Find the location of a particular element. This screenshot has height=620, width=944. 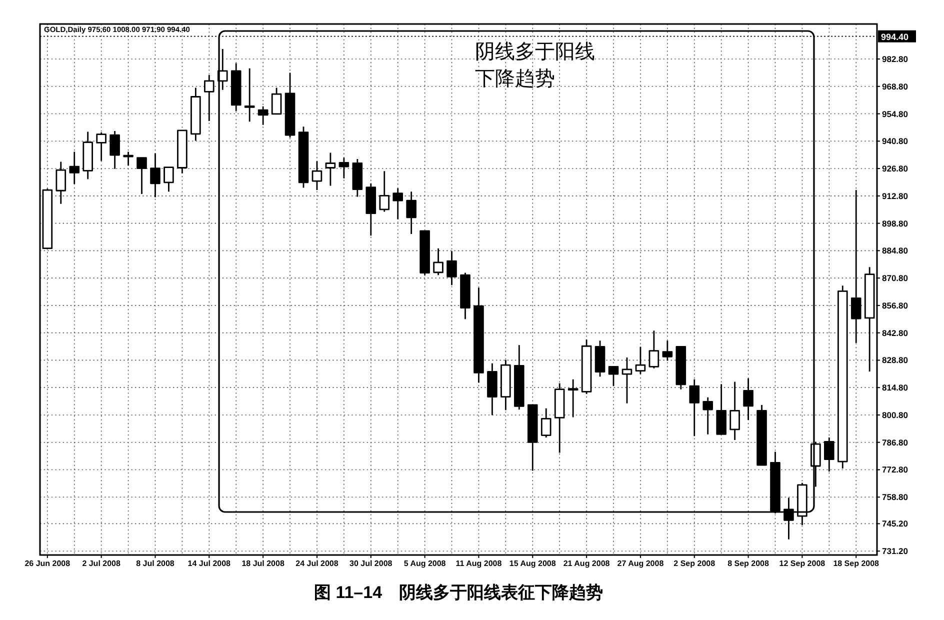

x-tick-label: 2 Jul 2008 is located at coordinates (101, 563).